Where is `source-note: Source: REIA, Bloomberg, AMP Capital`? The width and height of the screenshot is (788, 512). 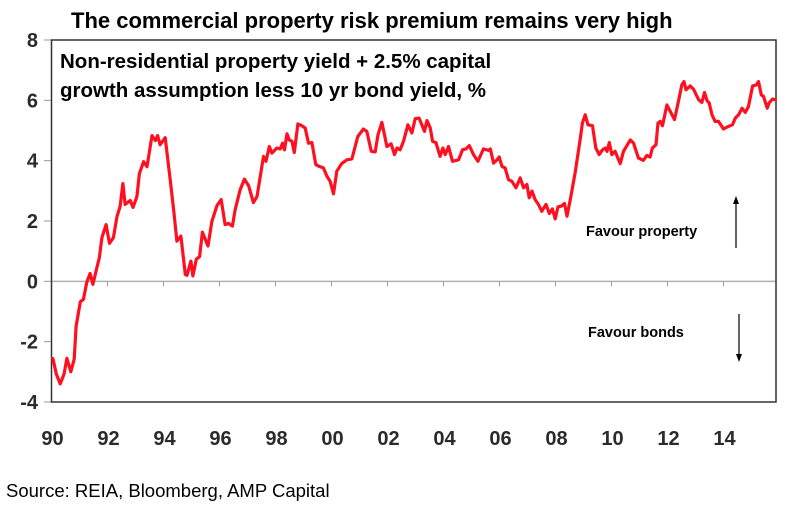 source-note: Source: REIA, Bloomberg, AMP Capital is located at coordinates (168, 490).